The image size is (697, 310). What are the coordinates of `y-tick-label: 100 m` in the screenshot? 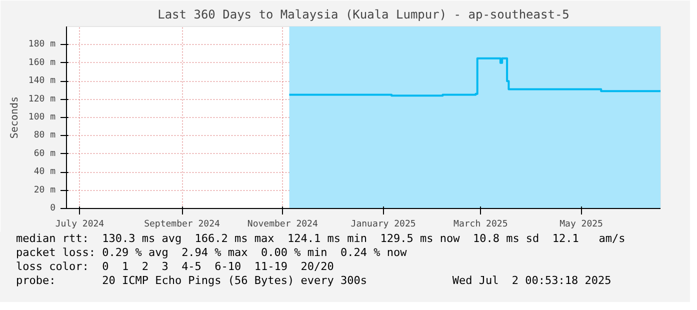 It's located at (42, 117).